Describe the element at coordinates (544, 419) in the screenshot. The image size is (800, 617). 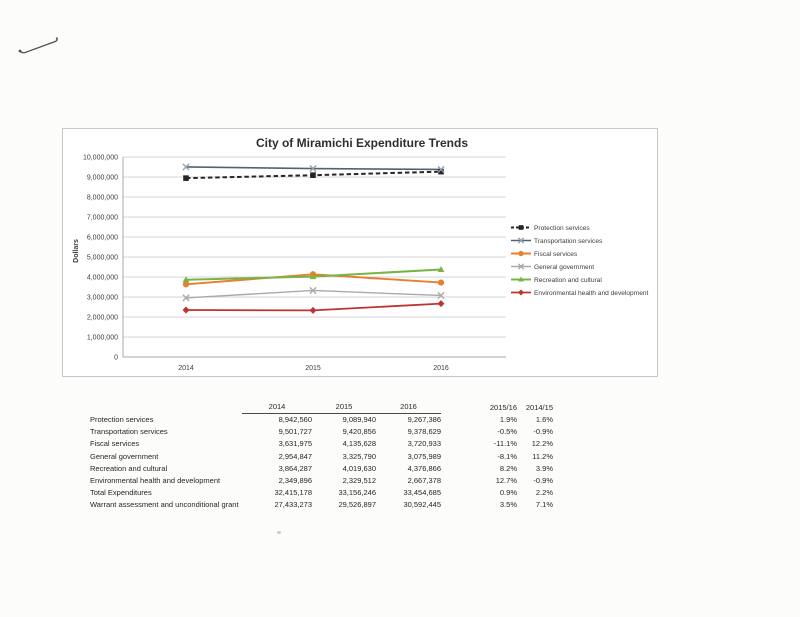
I see `pct-2014-15: 1.6%` at that location.